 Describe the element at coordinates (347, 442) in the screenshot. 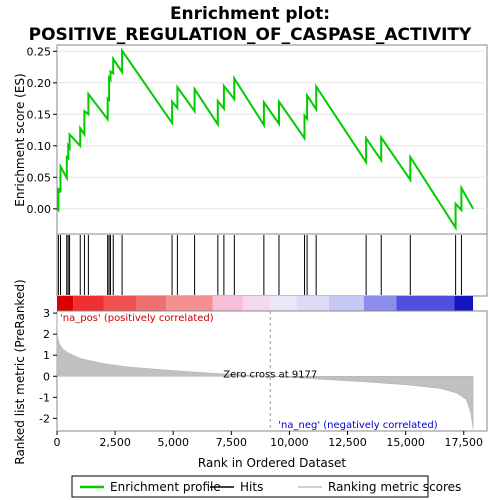

I see `ranking-x-tick-label: 12,500` at that location.